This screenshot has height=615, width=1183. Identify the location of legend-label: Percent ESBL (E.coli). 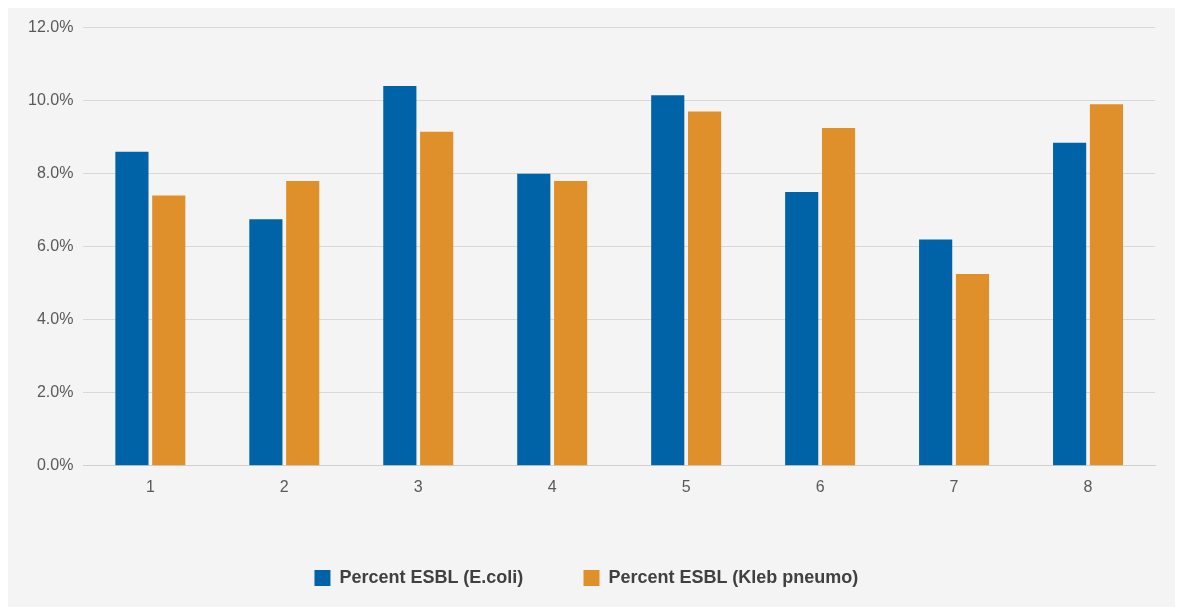
(431, 576).